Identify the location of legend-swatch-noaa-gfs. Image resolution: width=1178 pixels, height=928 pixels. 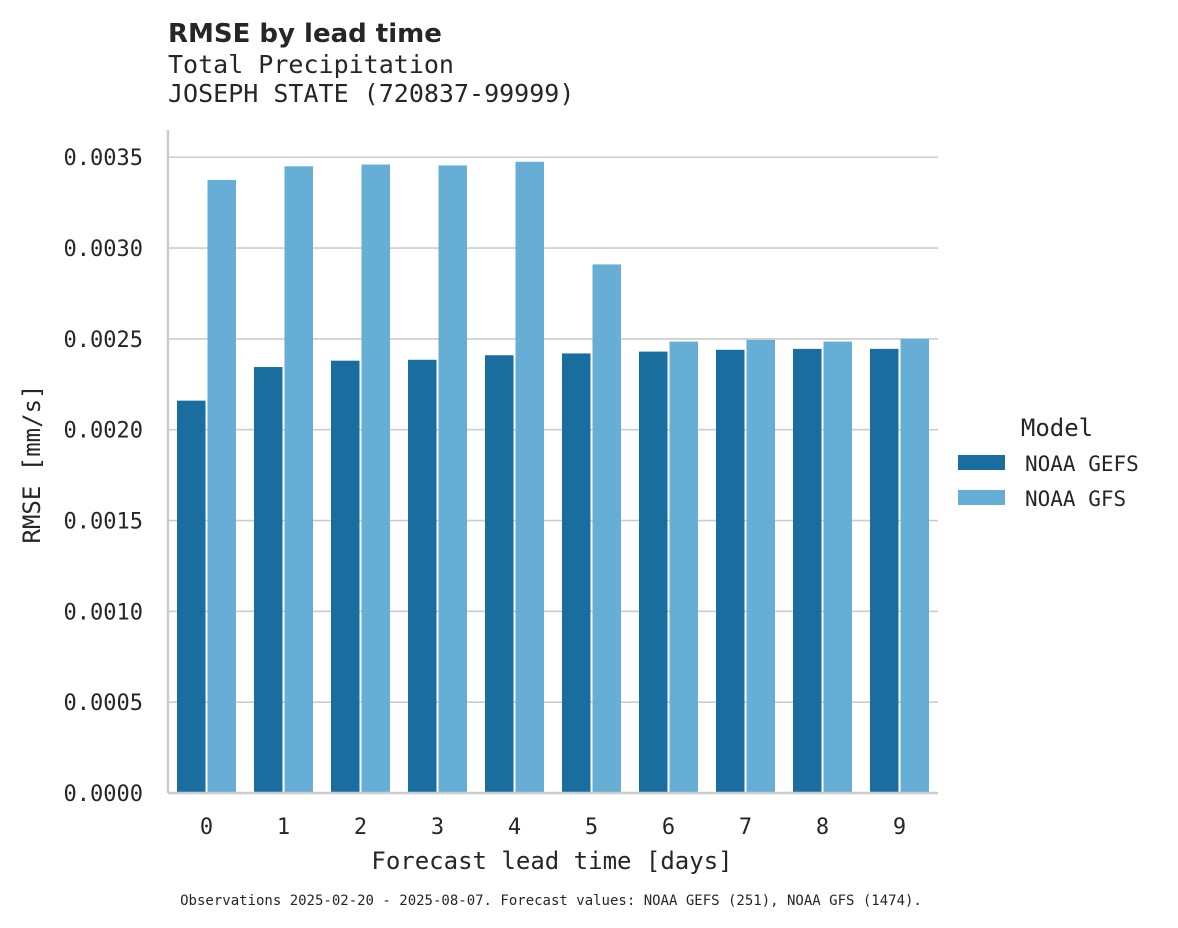
(981, 497).